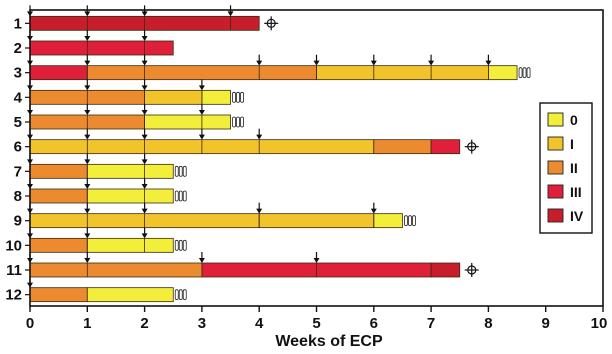  Describe the element at coordinates (13, 295) in the screenshot. I see `y-tick-label: 12` at that location.